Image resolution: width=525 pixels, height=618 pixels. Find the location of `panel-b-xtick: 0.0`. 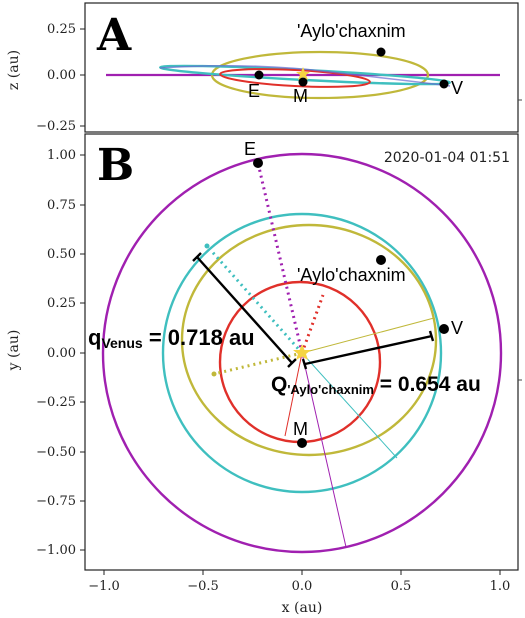

panel-b-xtick: 0.0 is located at coordinates (302, 586).